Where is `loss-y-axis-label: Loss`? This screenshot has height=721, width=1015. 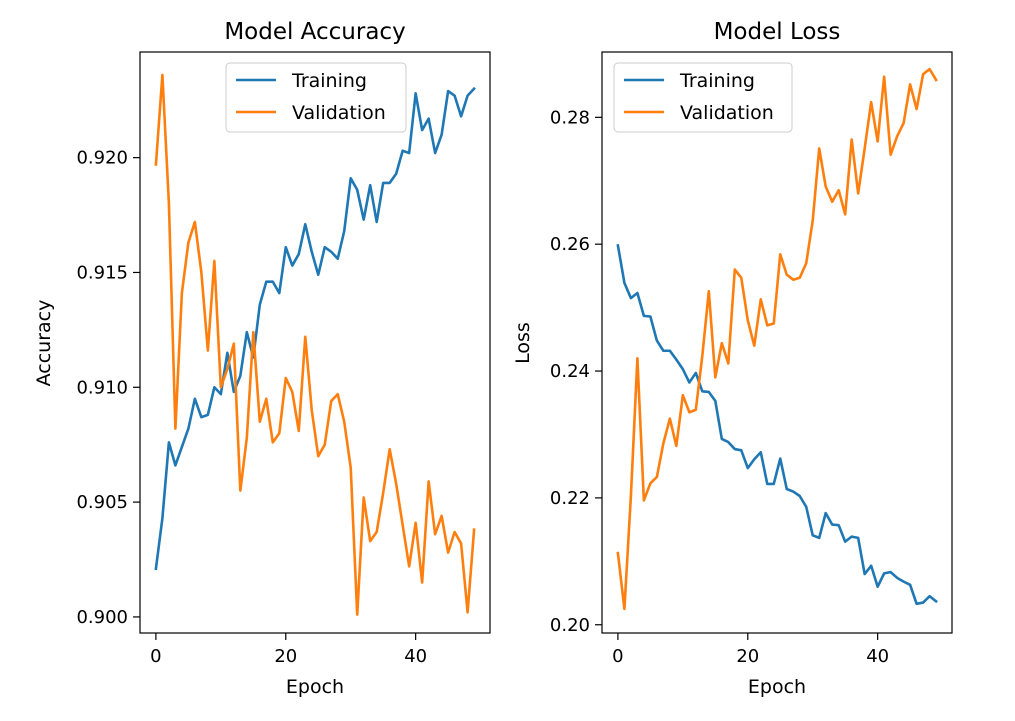 loss-y-axis-label: Loss is located at coordinates (523, 343).